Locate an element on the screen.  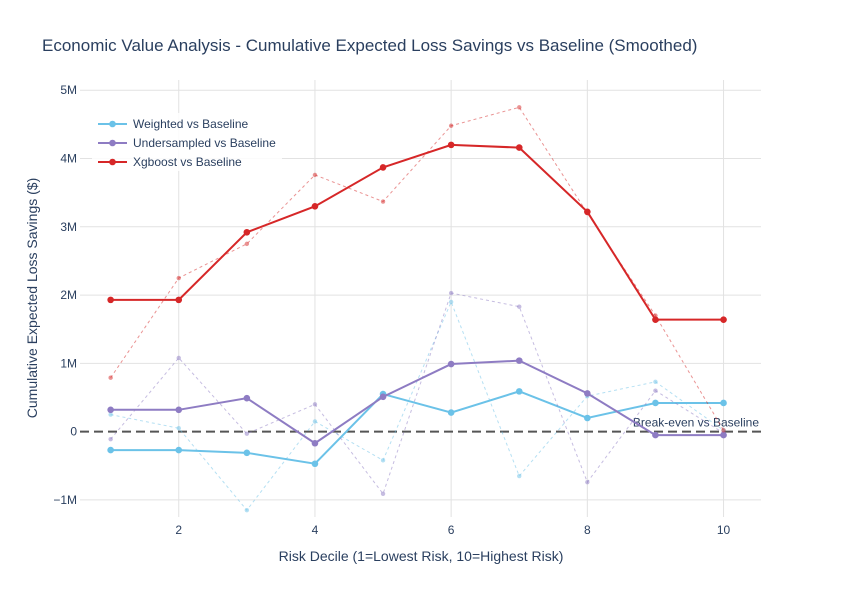
series-1-line is located at coordinates (417, 402).